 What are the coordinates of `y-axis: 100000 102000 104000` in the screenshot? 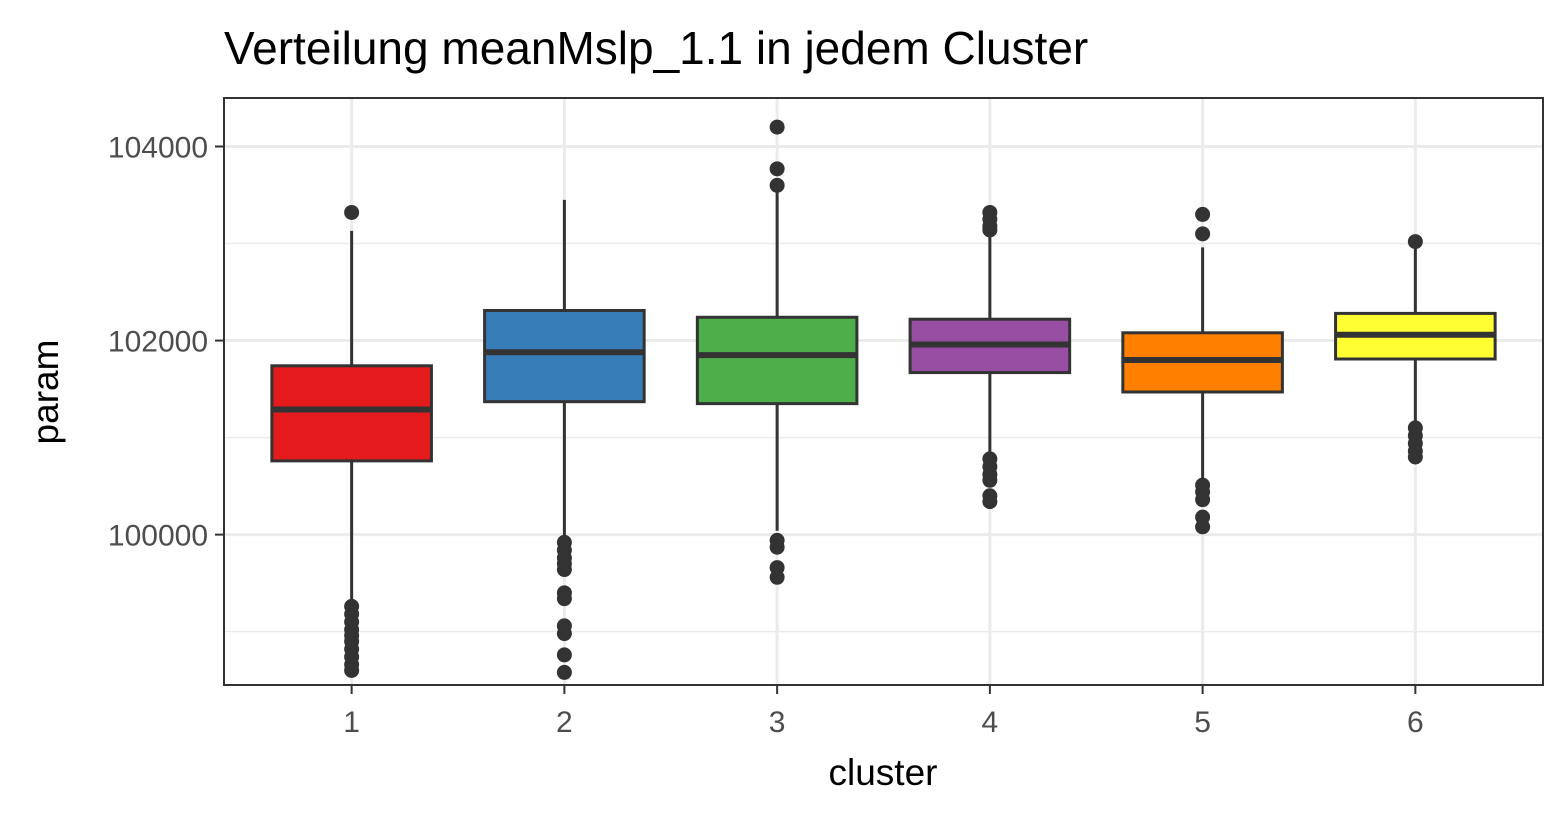 It's located at (166, 342).